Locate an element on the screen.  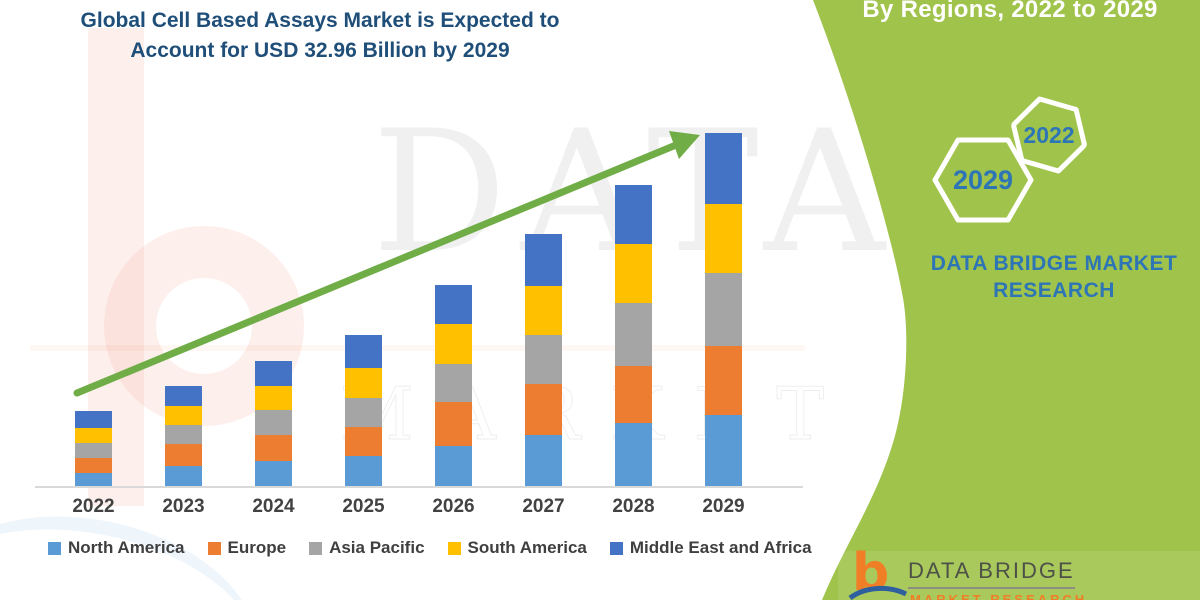
bar-segment-2024-north-america is located at coordinates (273, 473).